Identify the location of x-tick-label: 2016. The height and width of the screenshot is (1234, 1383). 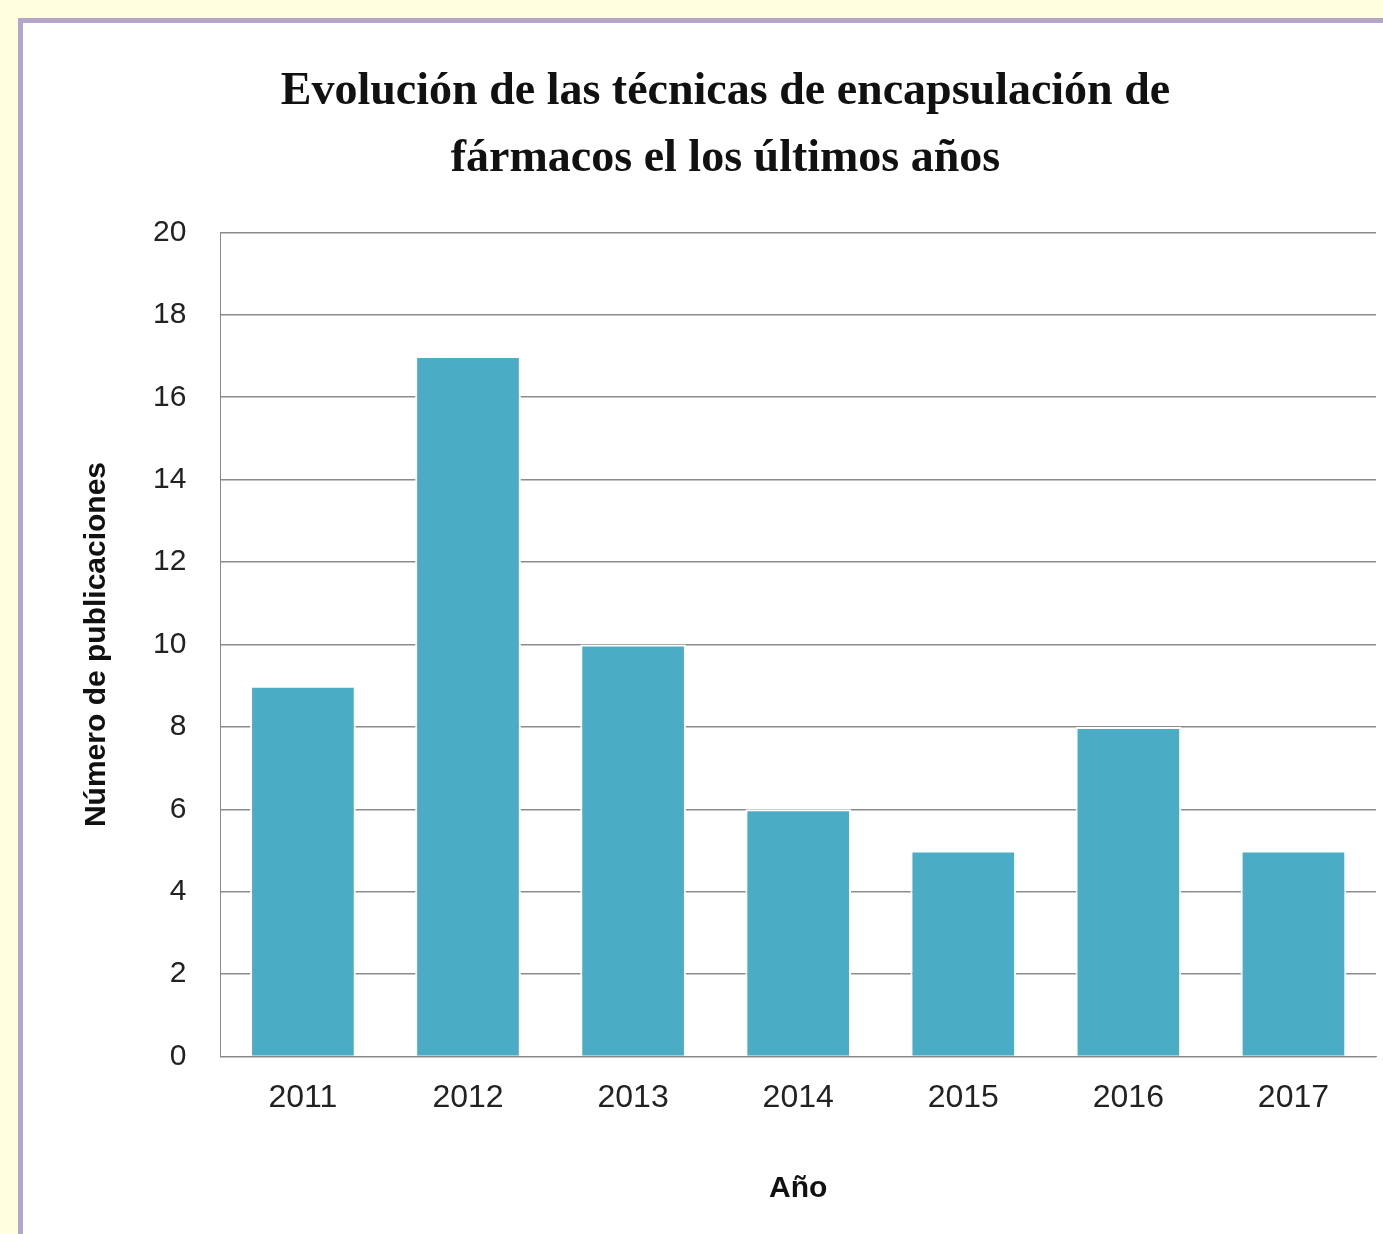
(1128, 1095).